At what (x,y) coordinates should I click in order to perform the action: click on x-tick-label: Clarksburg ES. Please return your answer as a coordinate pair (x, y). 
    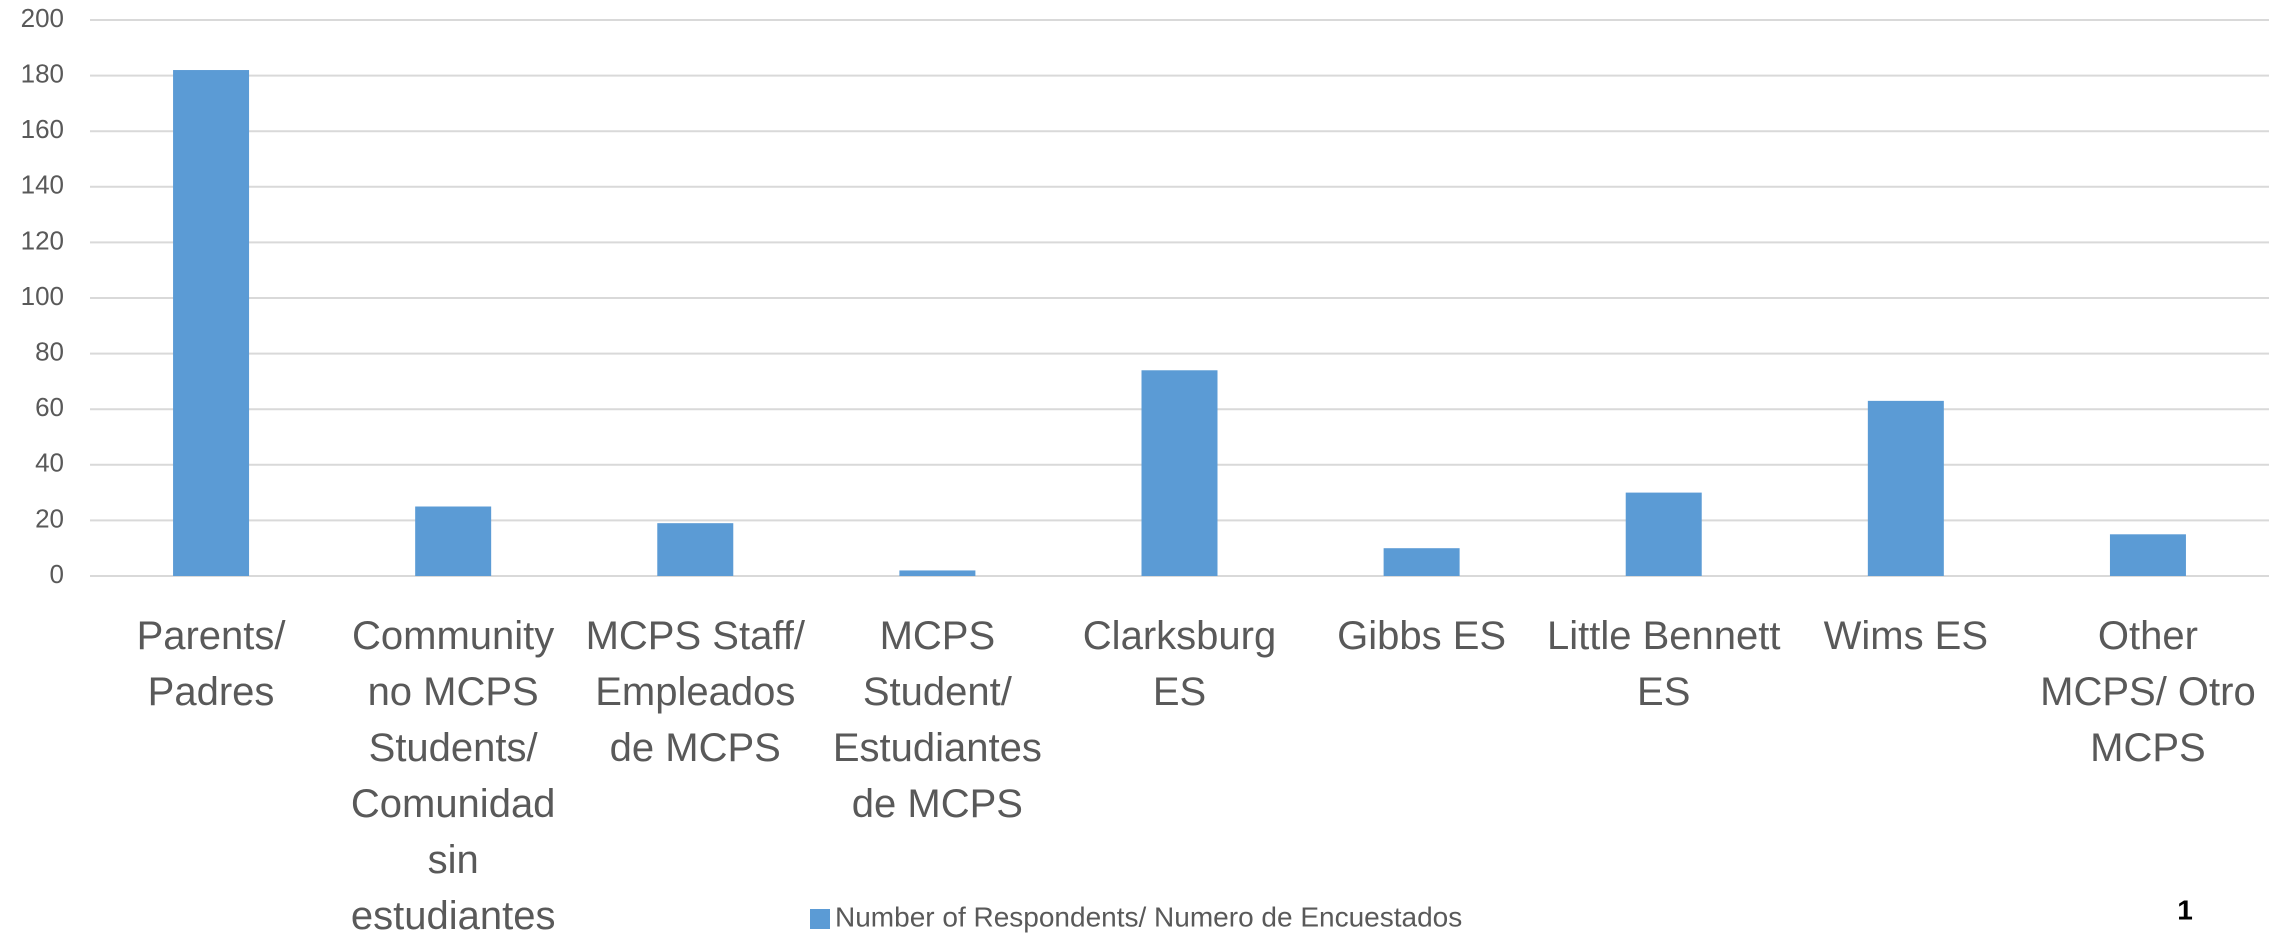
    Looking at the image, I should click on (1179, 664).